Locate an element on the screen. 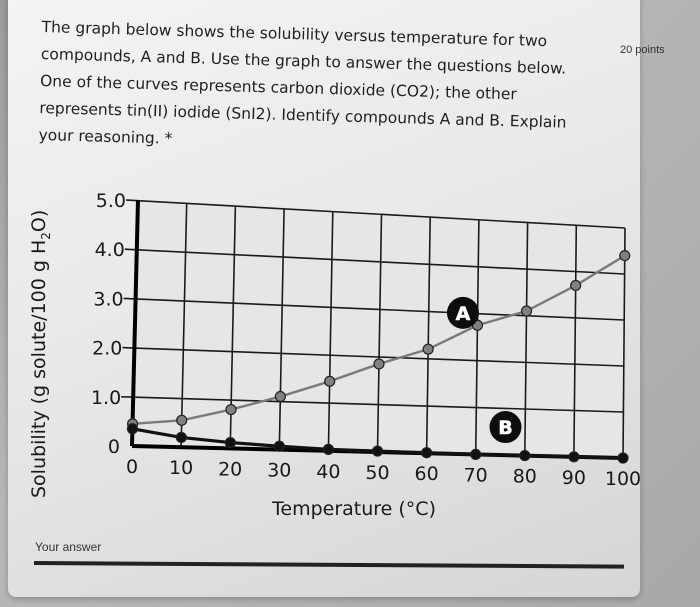 The image size is (700, 607). x-tick-label: 10 is located at coordinates (181, 468).